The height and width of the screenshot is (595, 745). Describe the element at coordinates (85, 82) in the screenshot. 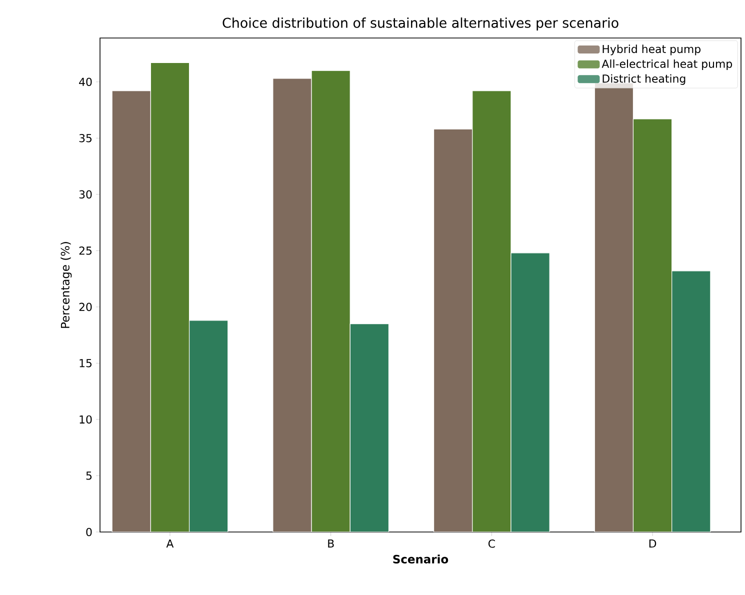

I see `y-tick-label: 40` at that location.